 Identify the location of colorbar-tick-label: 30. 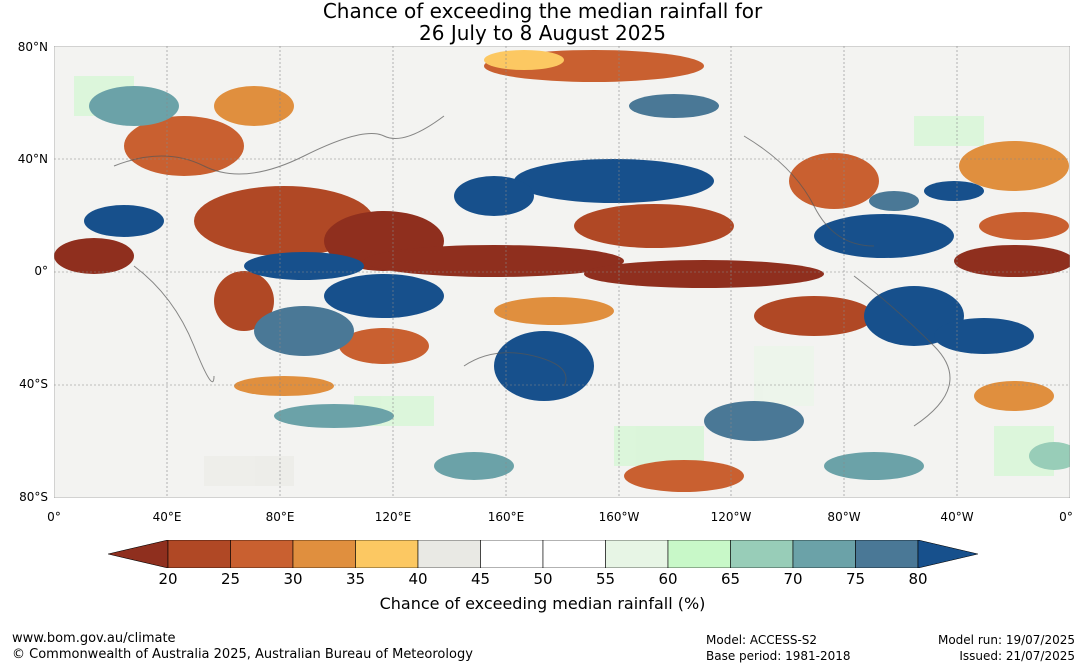
(293, 579).